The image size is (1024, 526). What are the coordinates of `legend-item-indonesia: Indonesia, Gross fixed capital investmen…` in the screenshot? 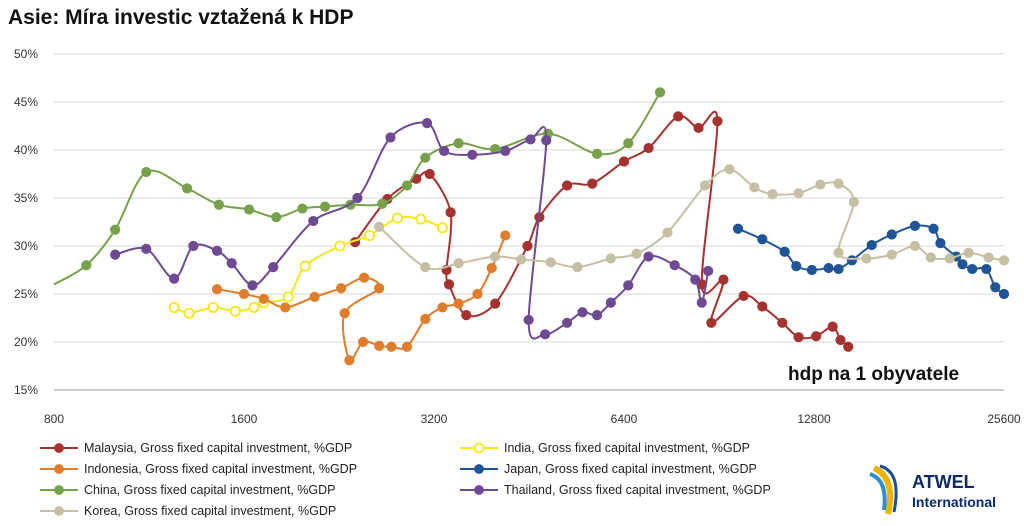 It's located at (198, 469).